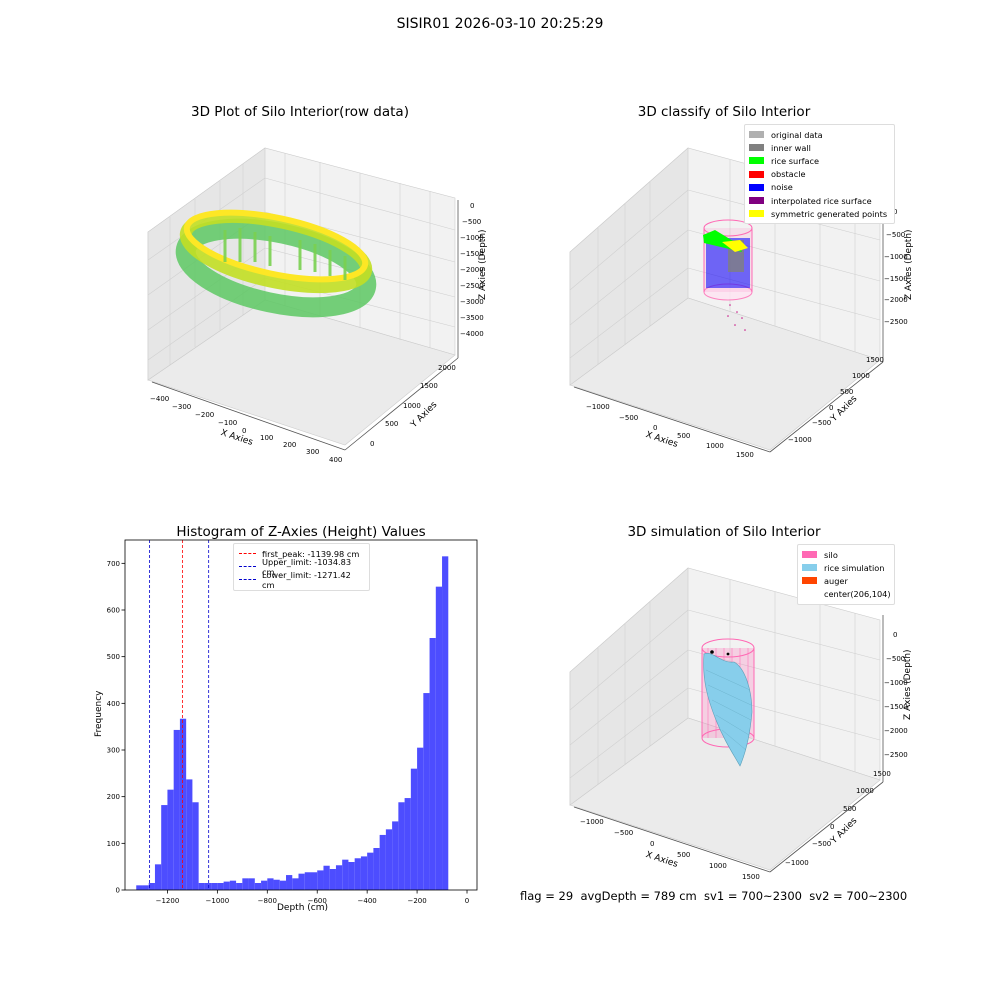  I want to click on legend-label: Lower_limit: -1271.42 cm, so click(306, 579).